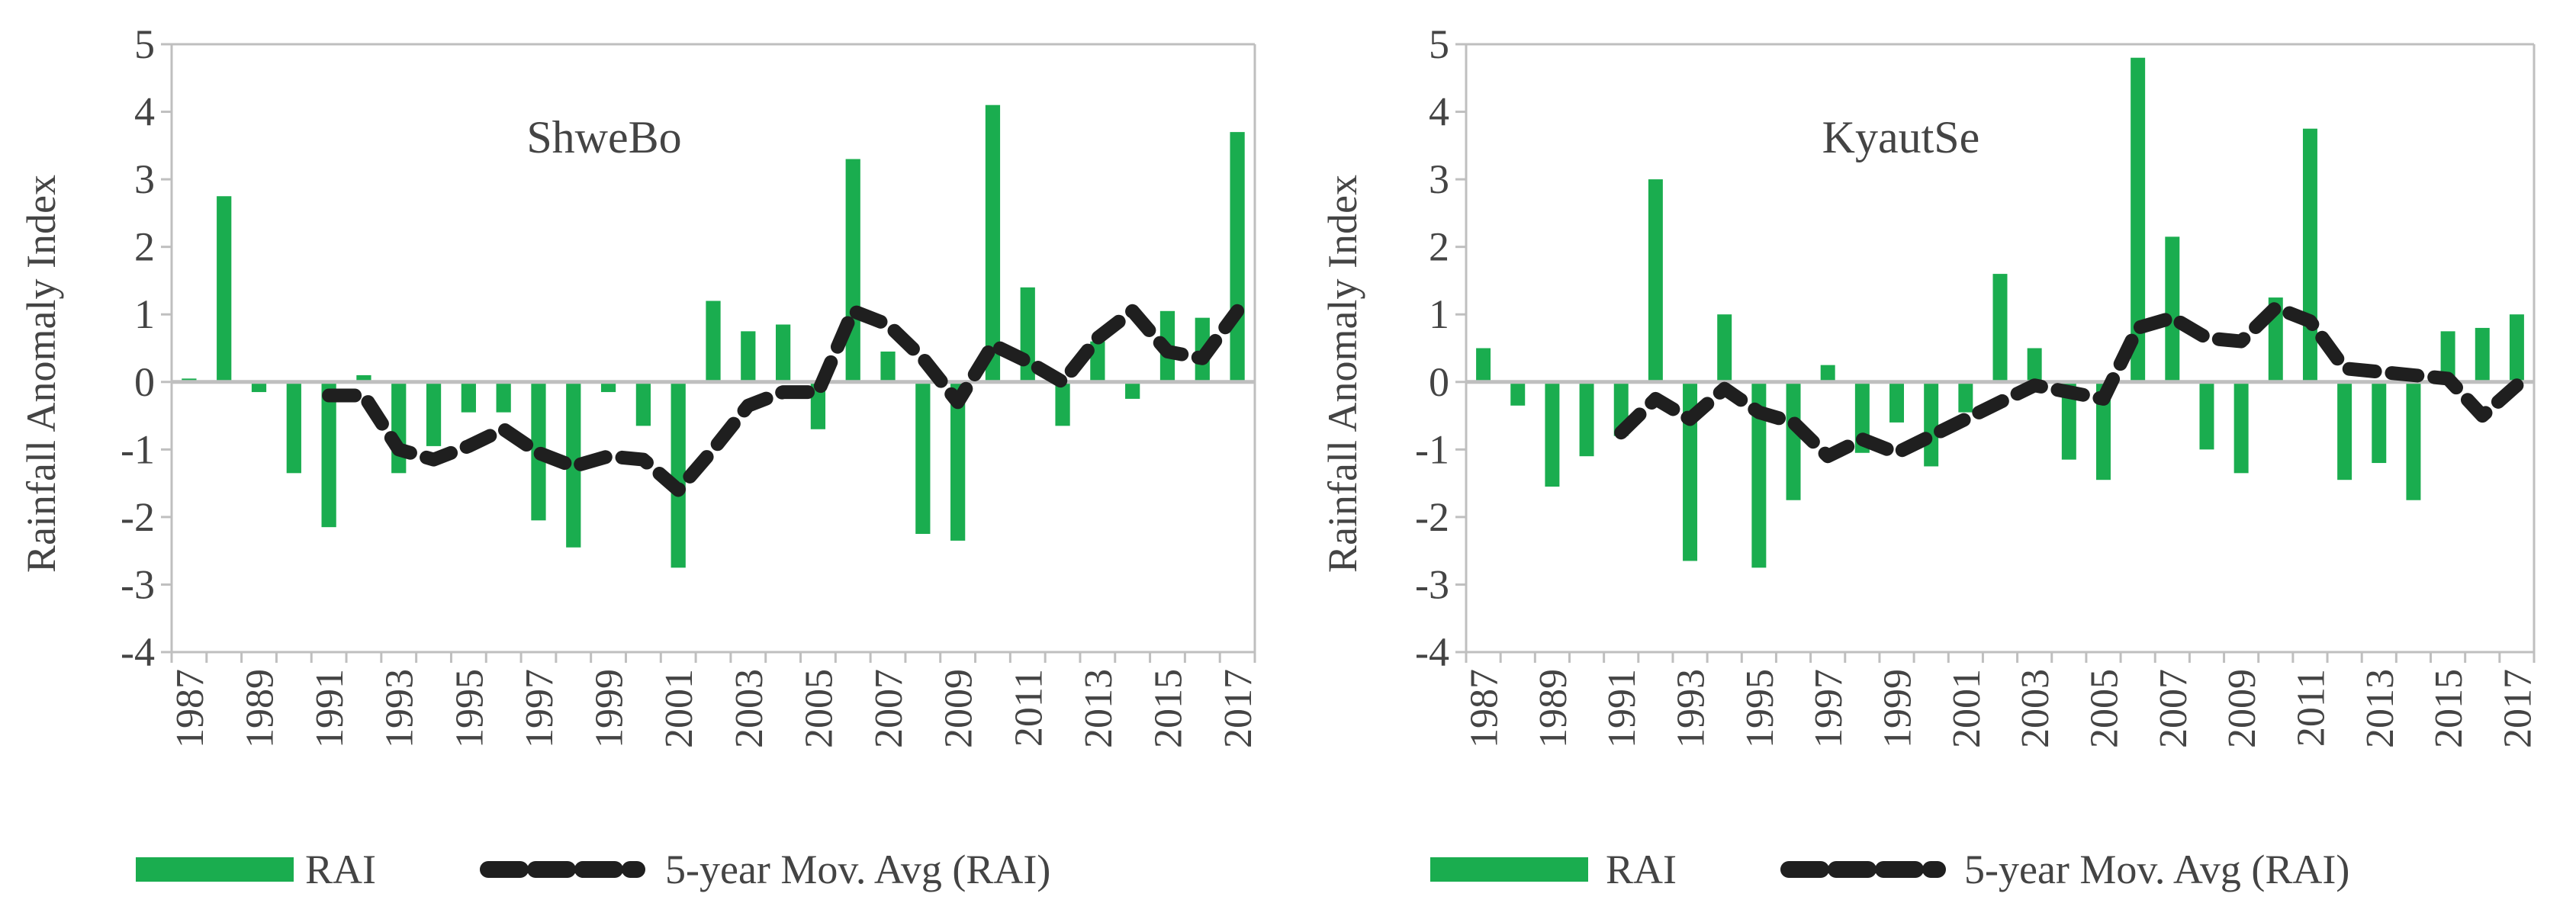  What do you see at coordinates (138, 584) in the screenshot?
I see `y-tick-label: -3` at bounding box center [138, 584].